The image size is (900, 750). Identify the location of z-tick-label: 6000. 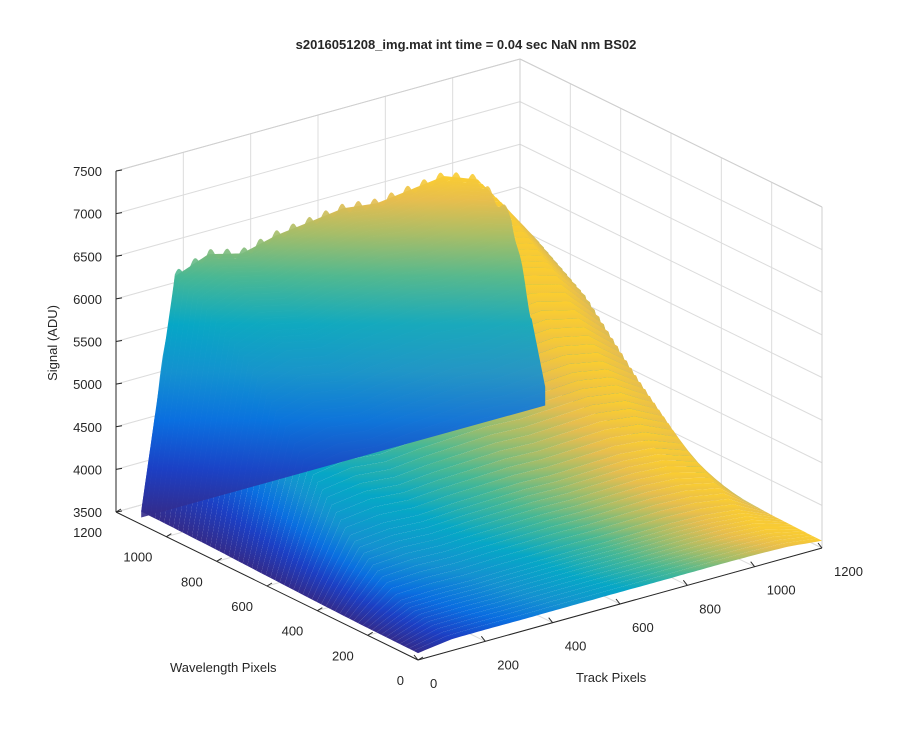
(87, 299).